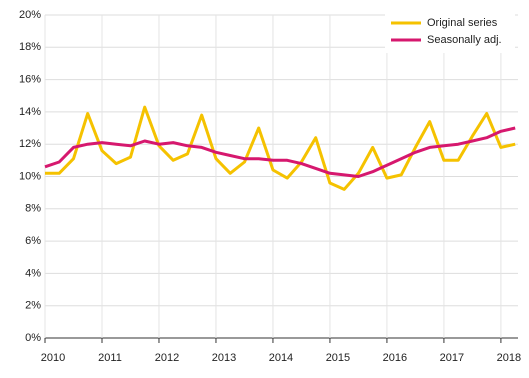 Image resolution: width=529 pixels, height=378 pixels. Describe the element at coordinates (281, 358) in the screenshot. I see `x-tick-label: 2014` at that location.